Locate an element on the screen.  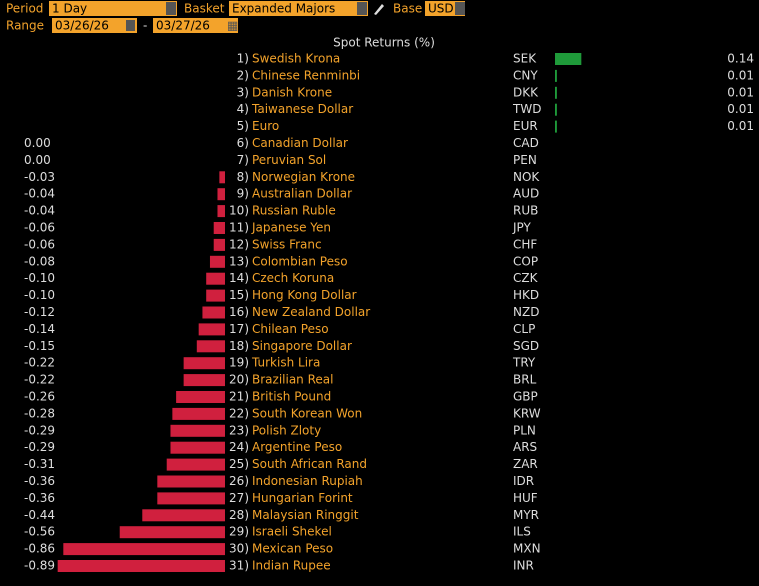
value-label: -0.03 is located at coordinates (39, 177).